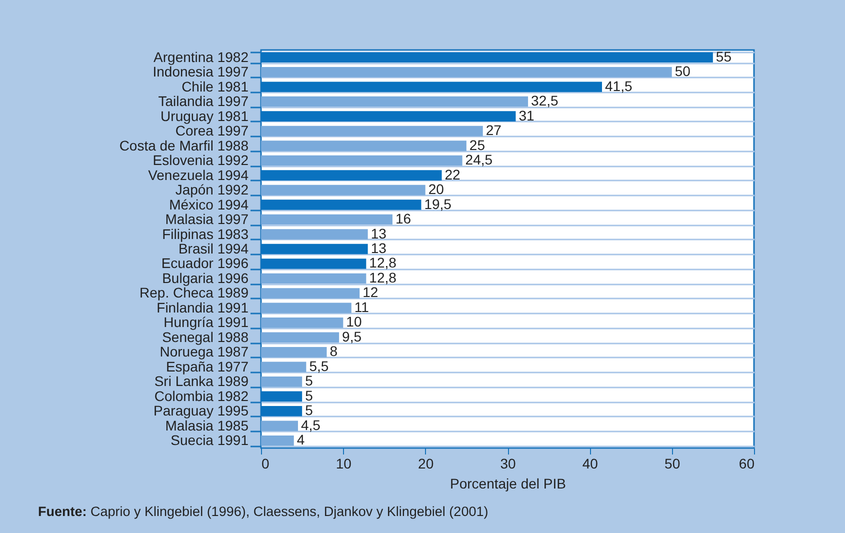 The height and width of the screenshot is (533, 845). I want to click on y-tick-label: Eslovenia 1992, so click(200, 160).